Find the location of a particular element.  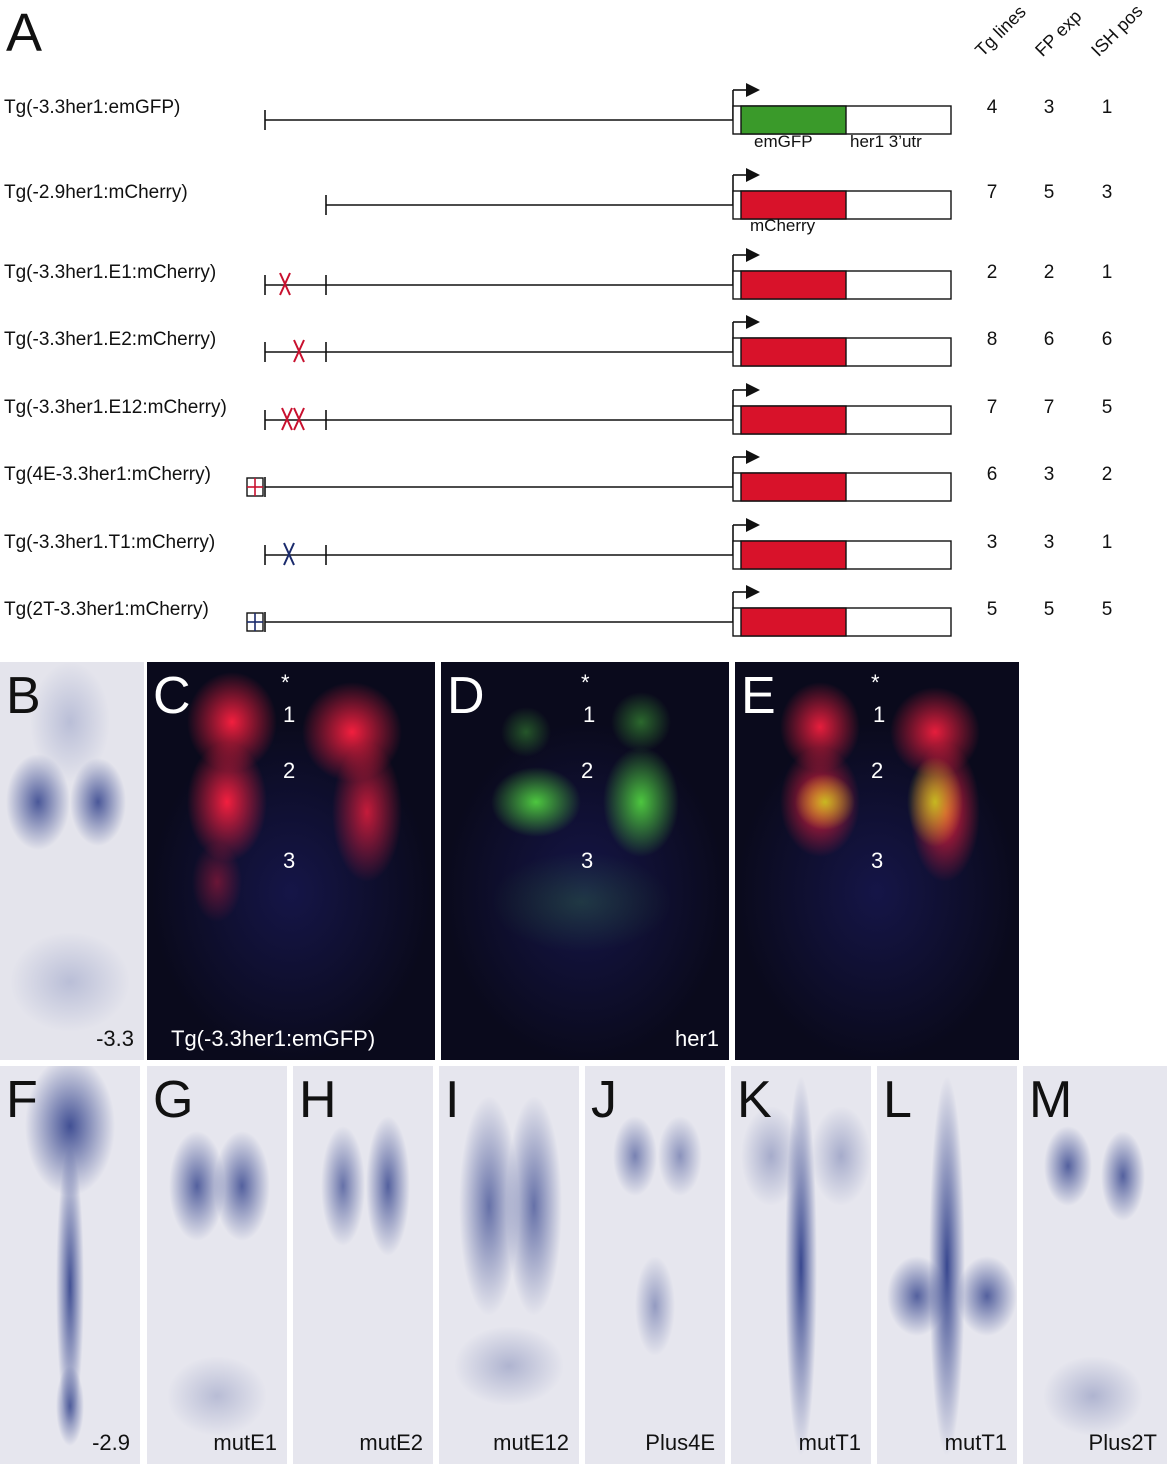

panel-g-caption: mutE1 is located at coordinates (245, 1442).